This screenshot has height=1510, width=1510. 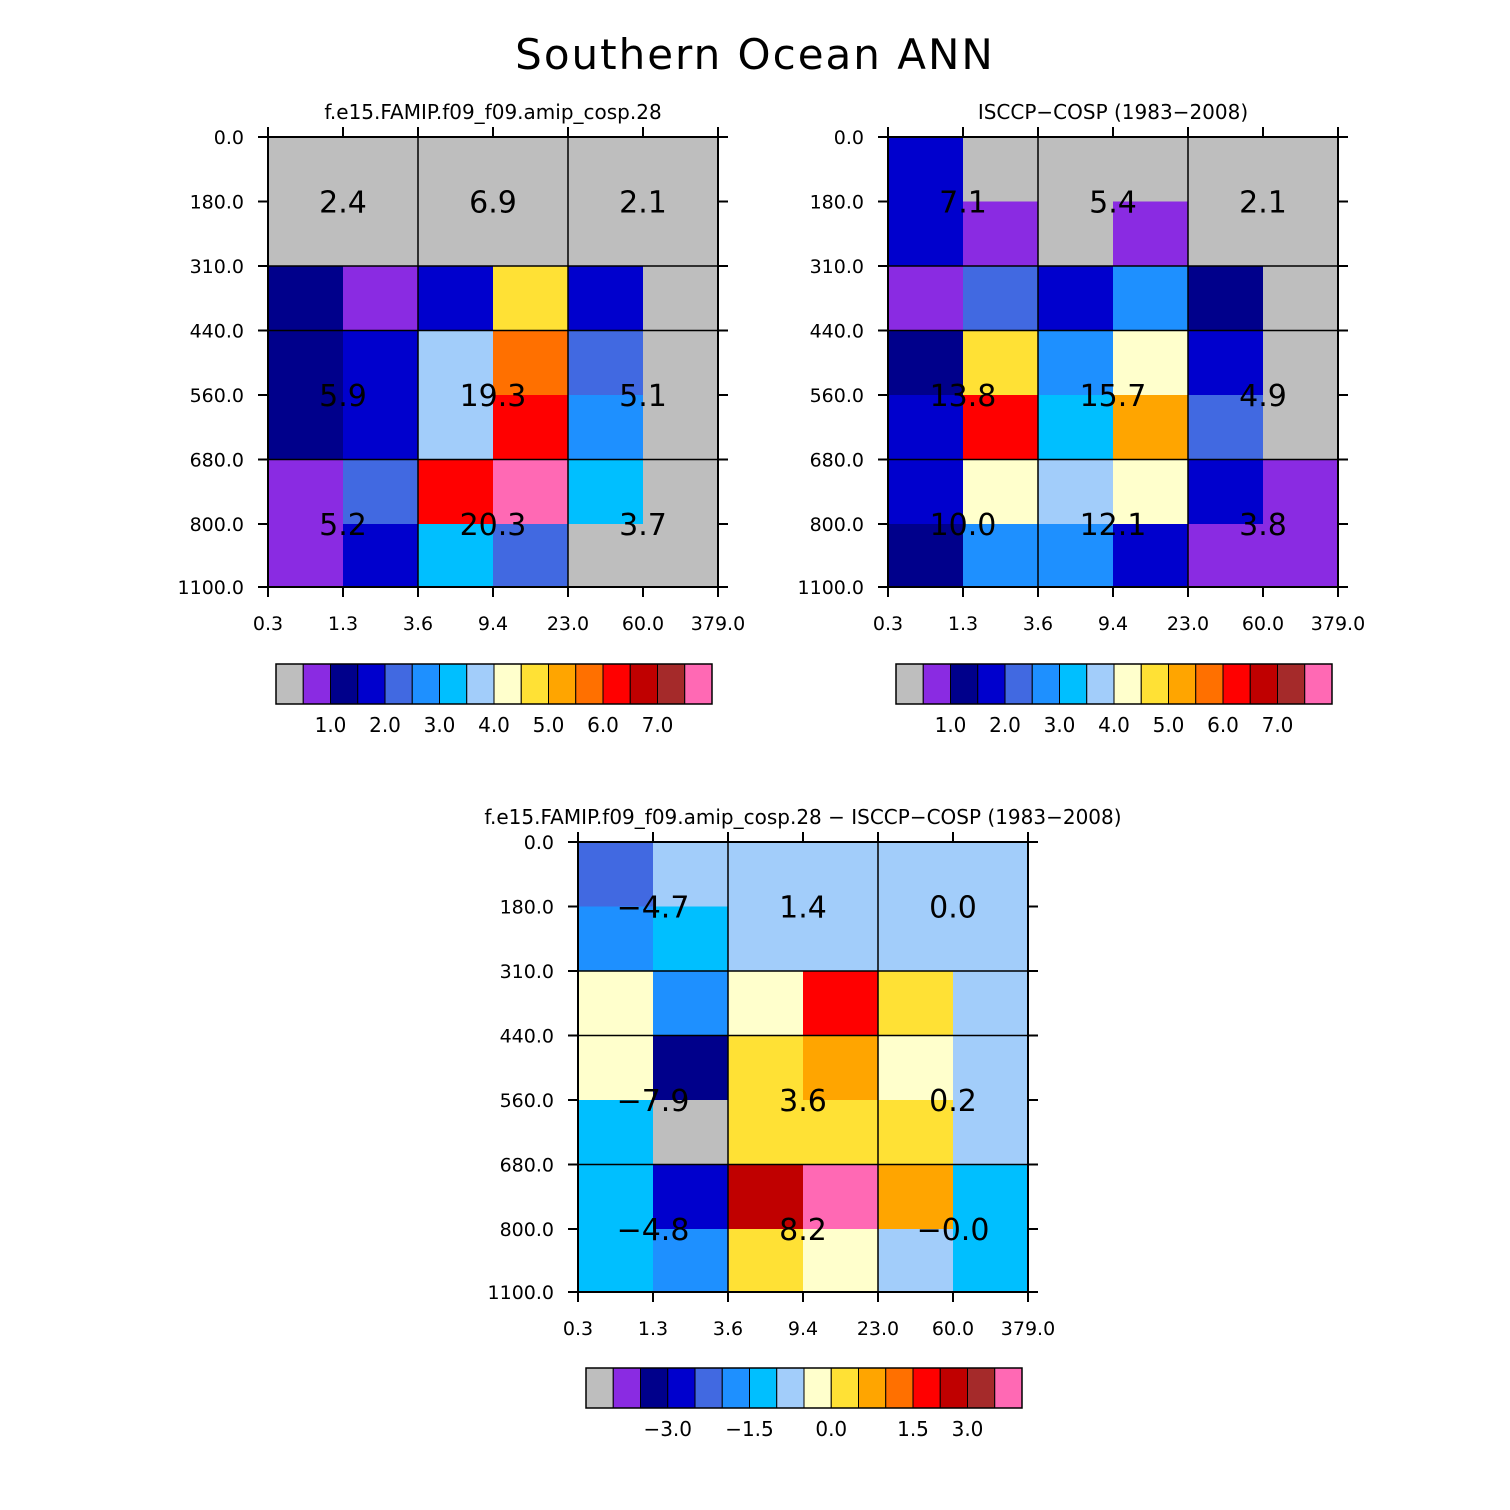 I want to click on panel-title-1: ISCCP−COSP (1983−2008), so click(x=1113, y=112).